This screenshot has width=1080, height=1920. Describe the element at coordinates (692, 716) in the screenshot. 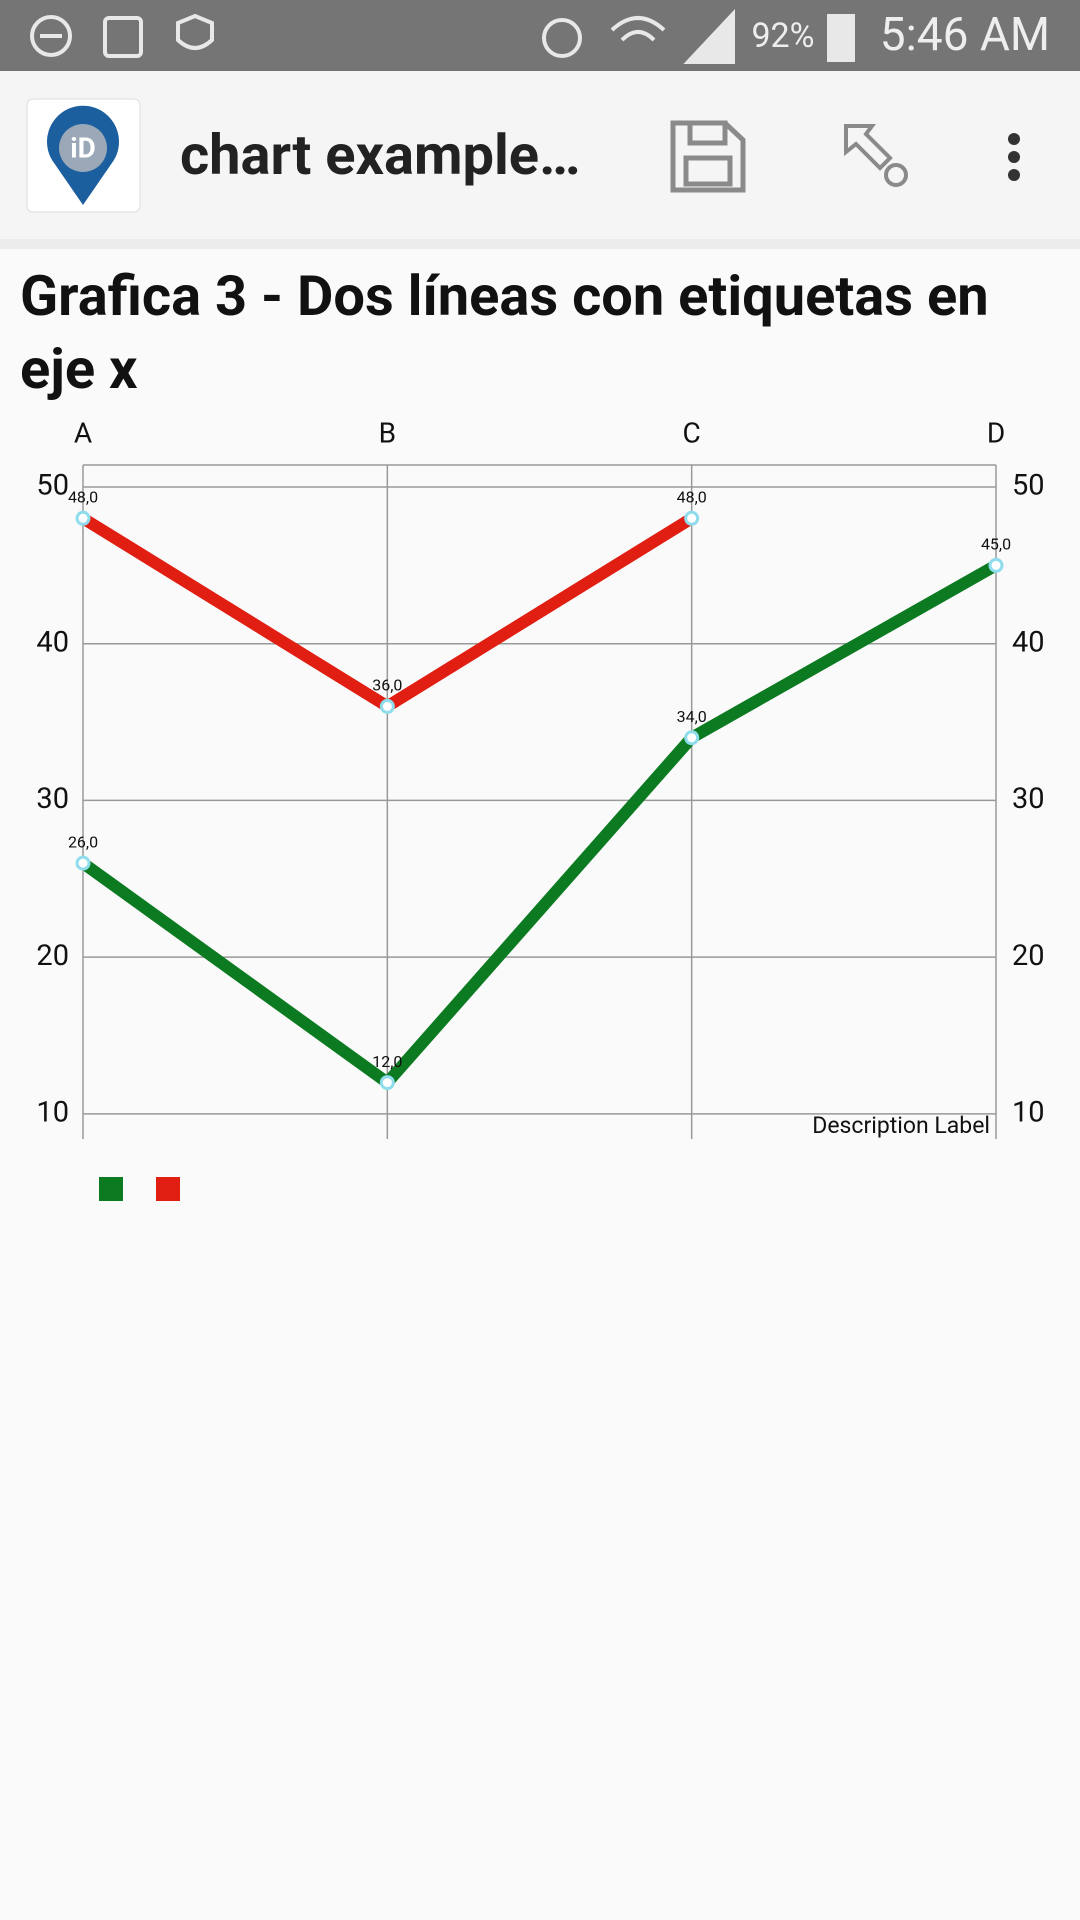

I see `value-label: 34,0` at that location.